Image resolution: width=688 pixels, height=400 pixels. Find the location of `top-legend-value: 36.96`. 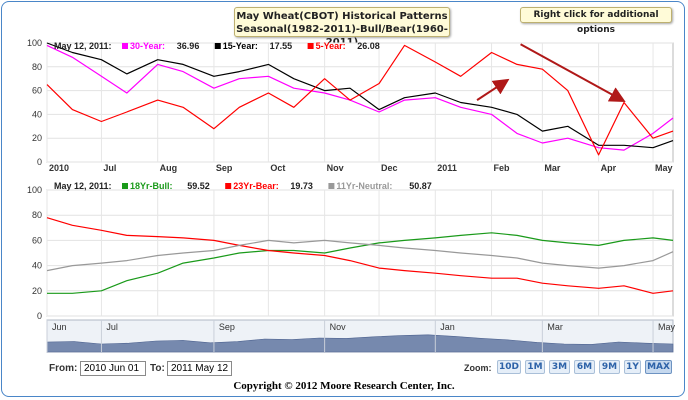

top-legend-value: 36.96 is located at coordinates (188, 46).